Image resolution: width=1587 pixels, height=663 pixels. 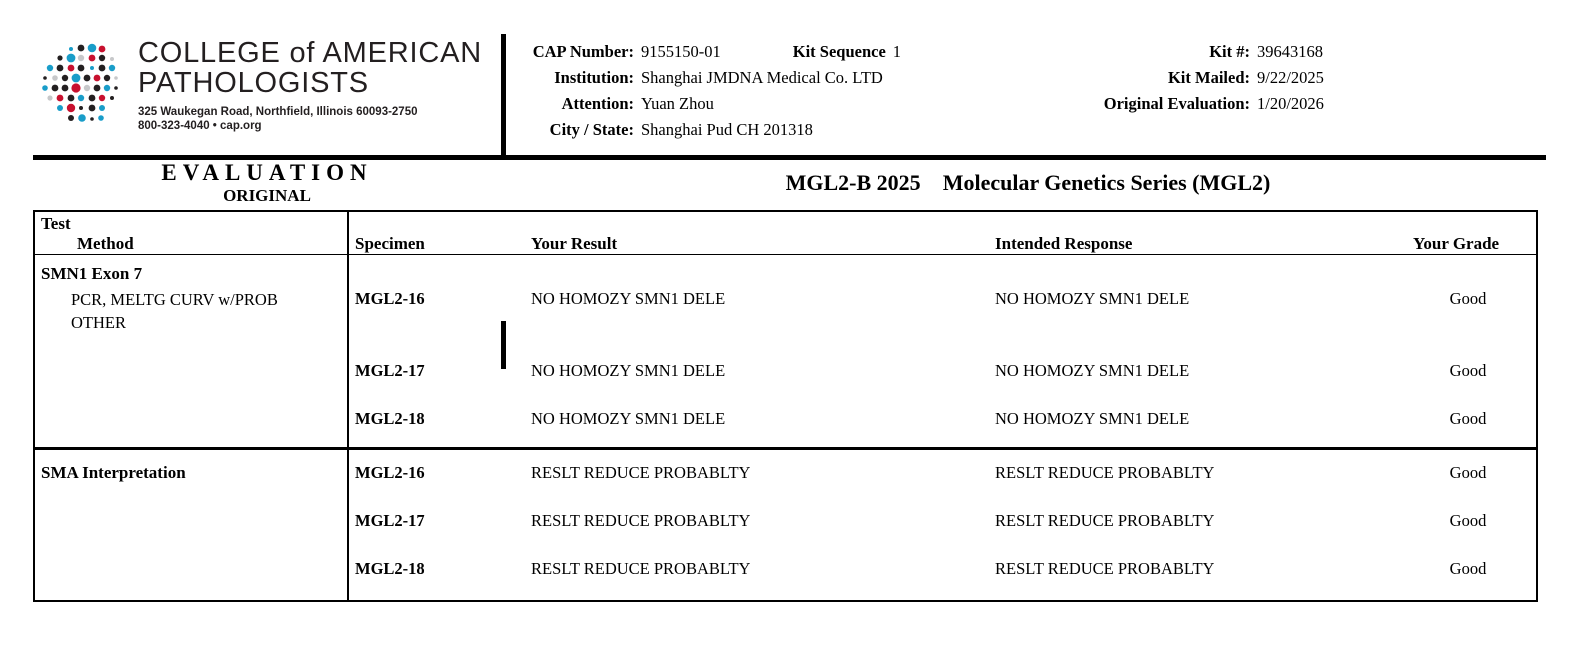 What do you see at coordinates (785, 448) in the screenshot?
I see `table-section-divider` at bounding box center [785, 448].